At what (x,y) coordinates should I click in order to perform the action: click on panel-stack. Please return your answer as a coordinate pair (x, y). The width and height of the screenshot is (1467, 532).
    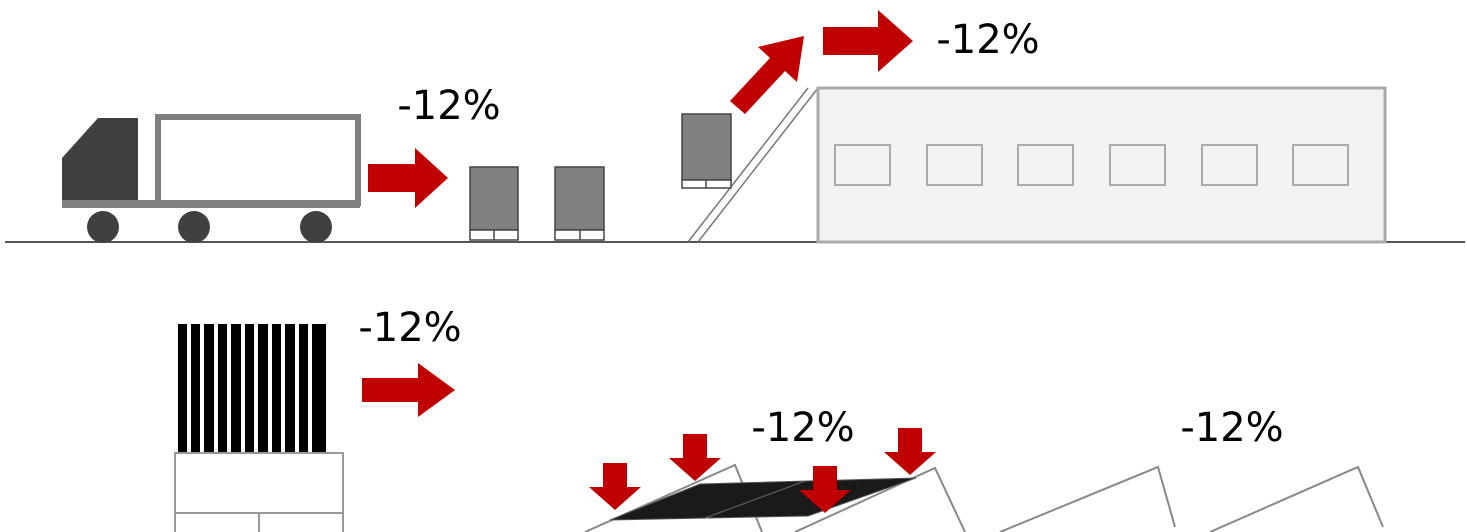
    Looking at the image, I should click on (259, 428).